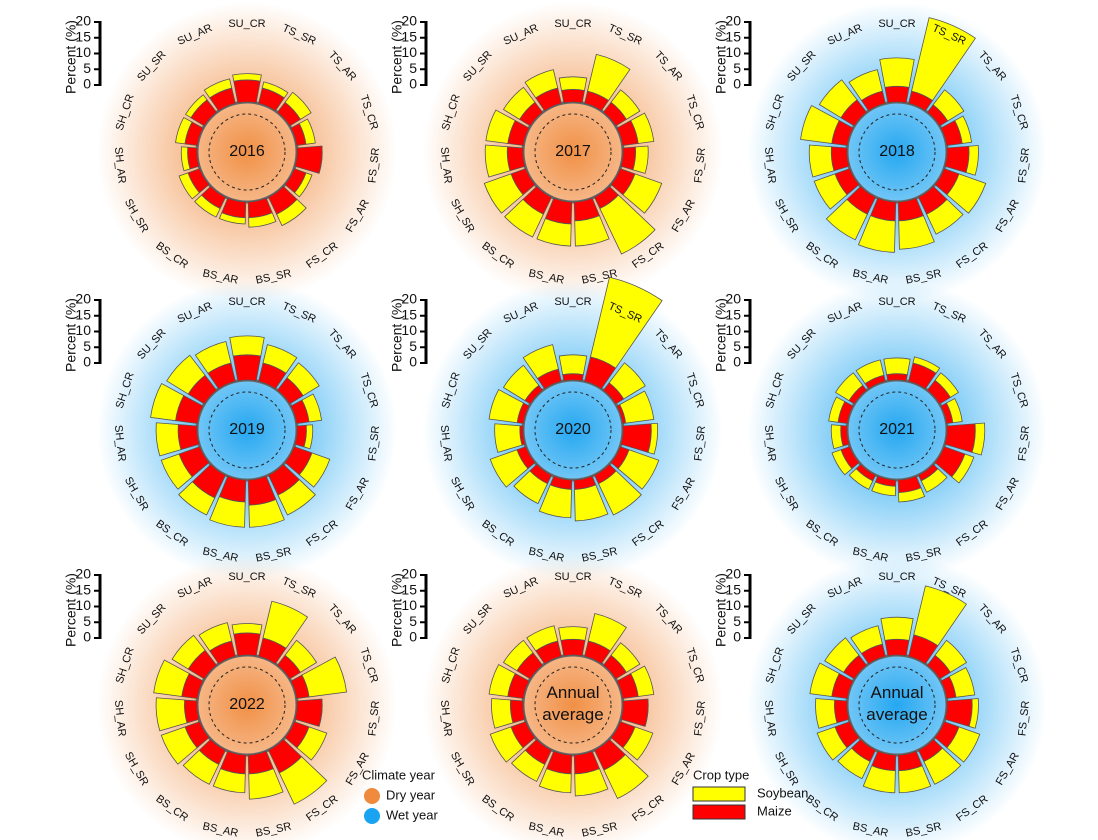 This screenshot has height=840, width=1098. I want to click on legend-label: Dry year, so click(411, 794).